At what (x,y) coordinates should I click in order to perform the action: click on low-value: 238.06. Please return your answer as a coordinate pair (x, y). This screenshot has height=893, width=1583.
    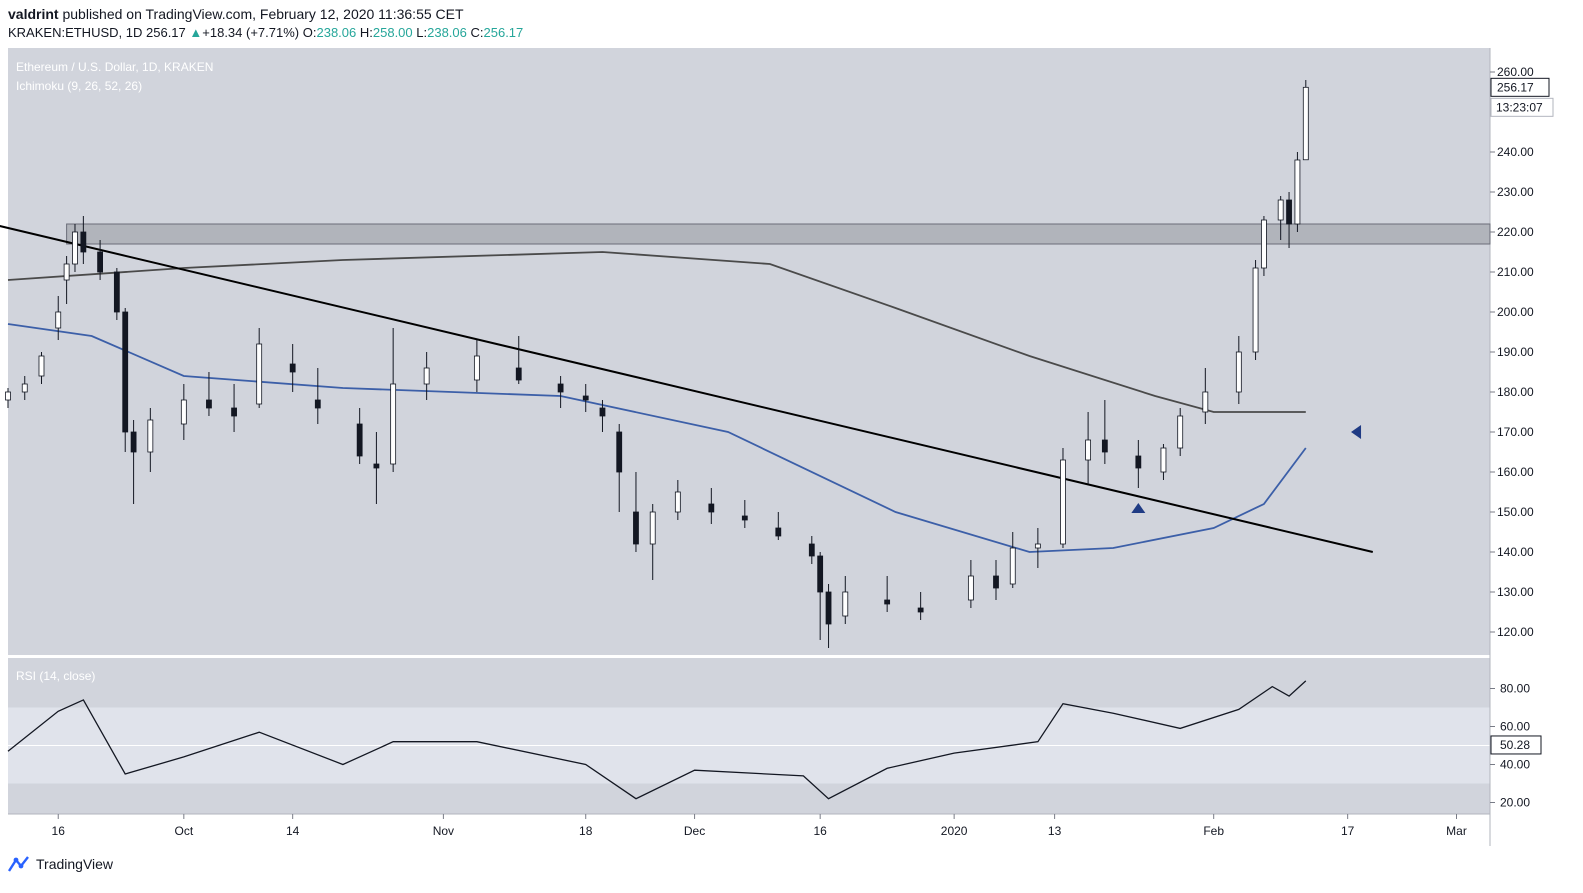
    Looking at the image, I should click on (447, 32).